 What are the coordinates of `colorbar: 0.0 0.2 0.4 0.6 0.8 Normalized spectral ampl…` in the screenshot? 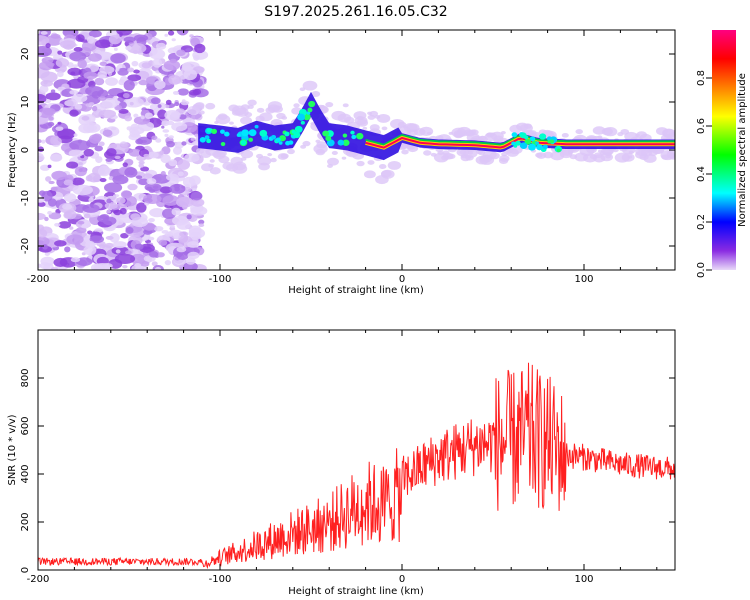 It's located at (722, 154).